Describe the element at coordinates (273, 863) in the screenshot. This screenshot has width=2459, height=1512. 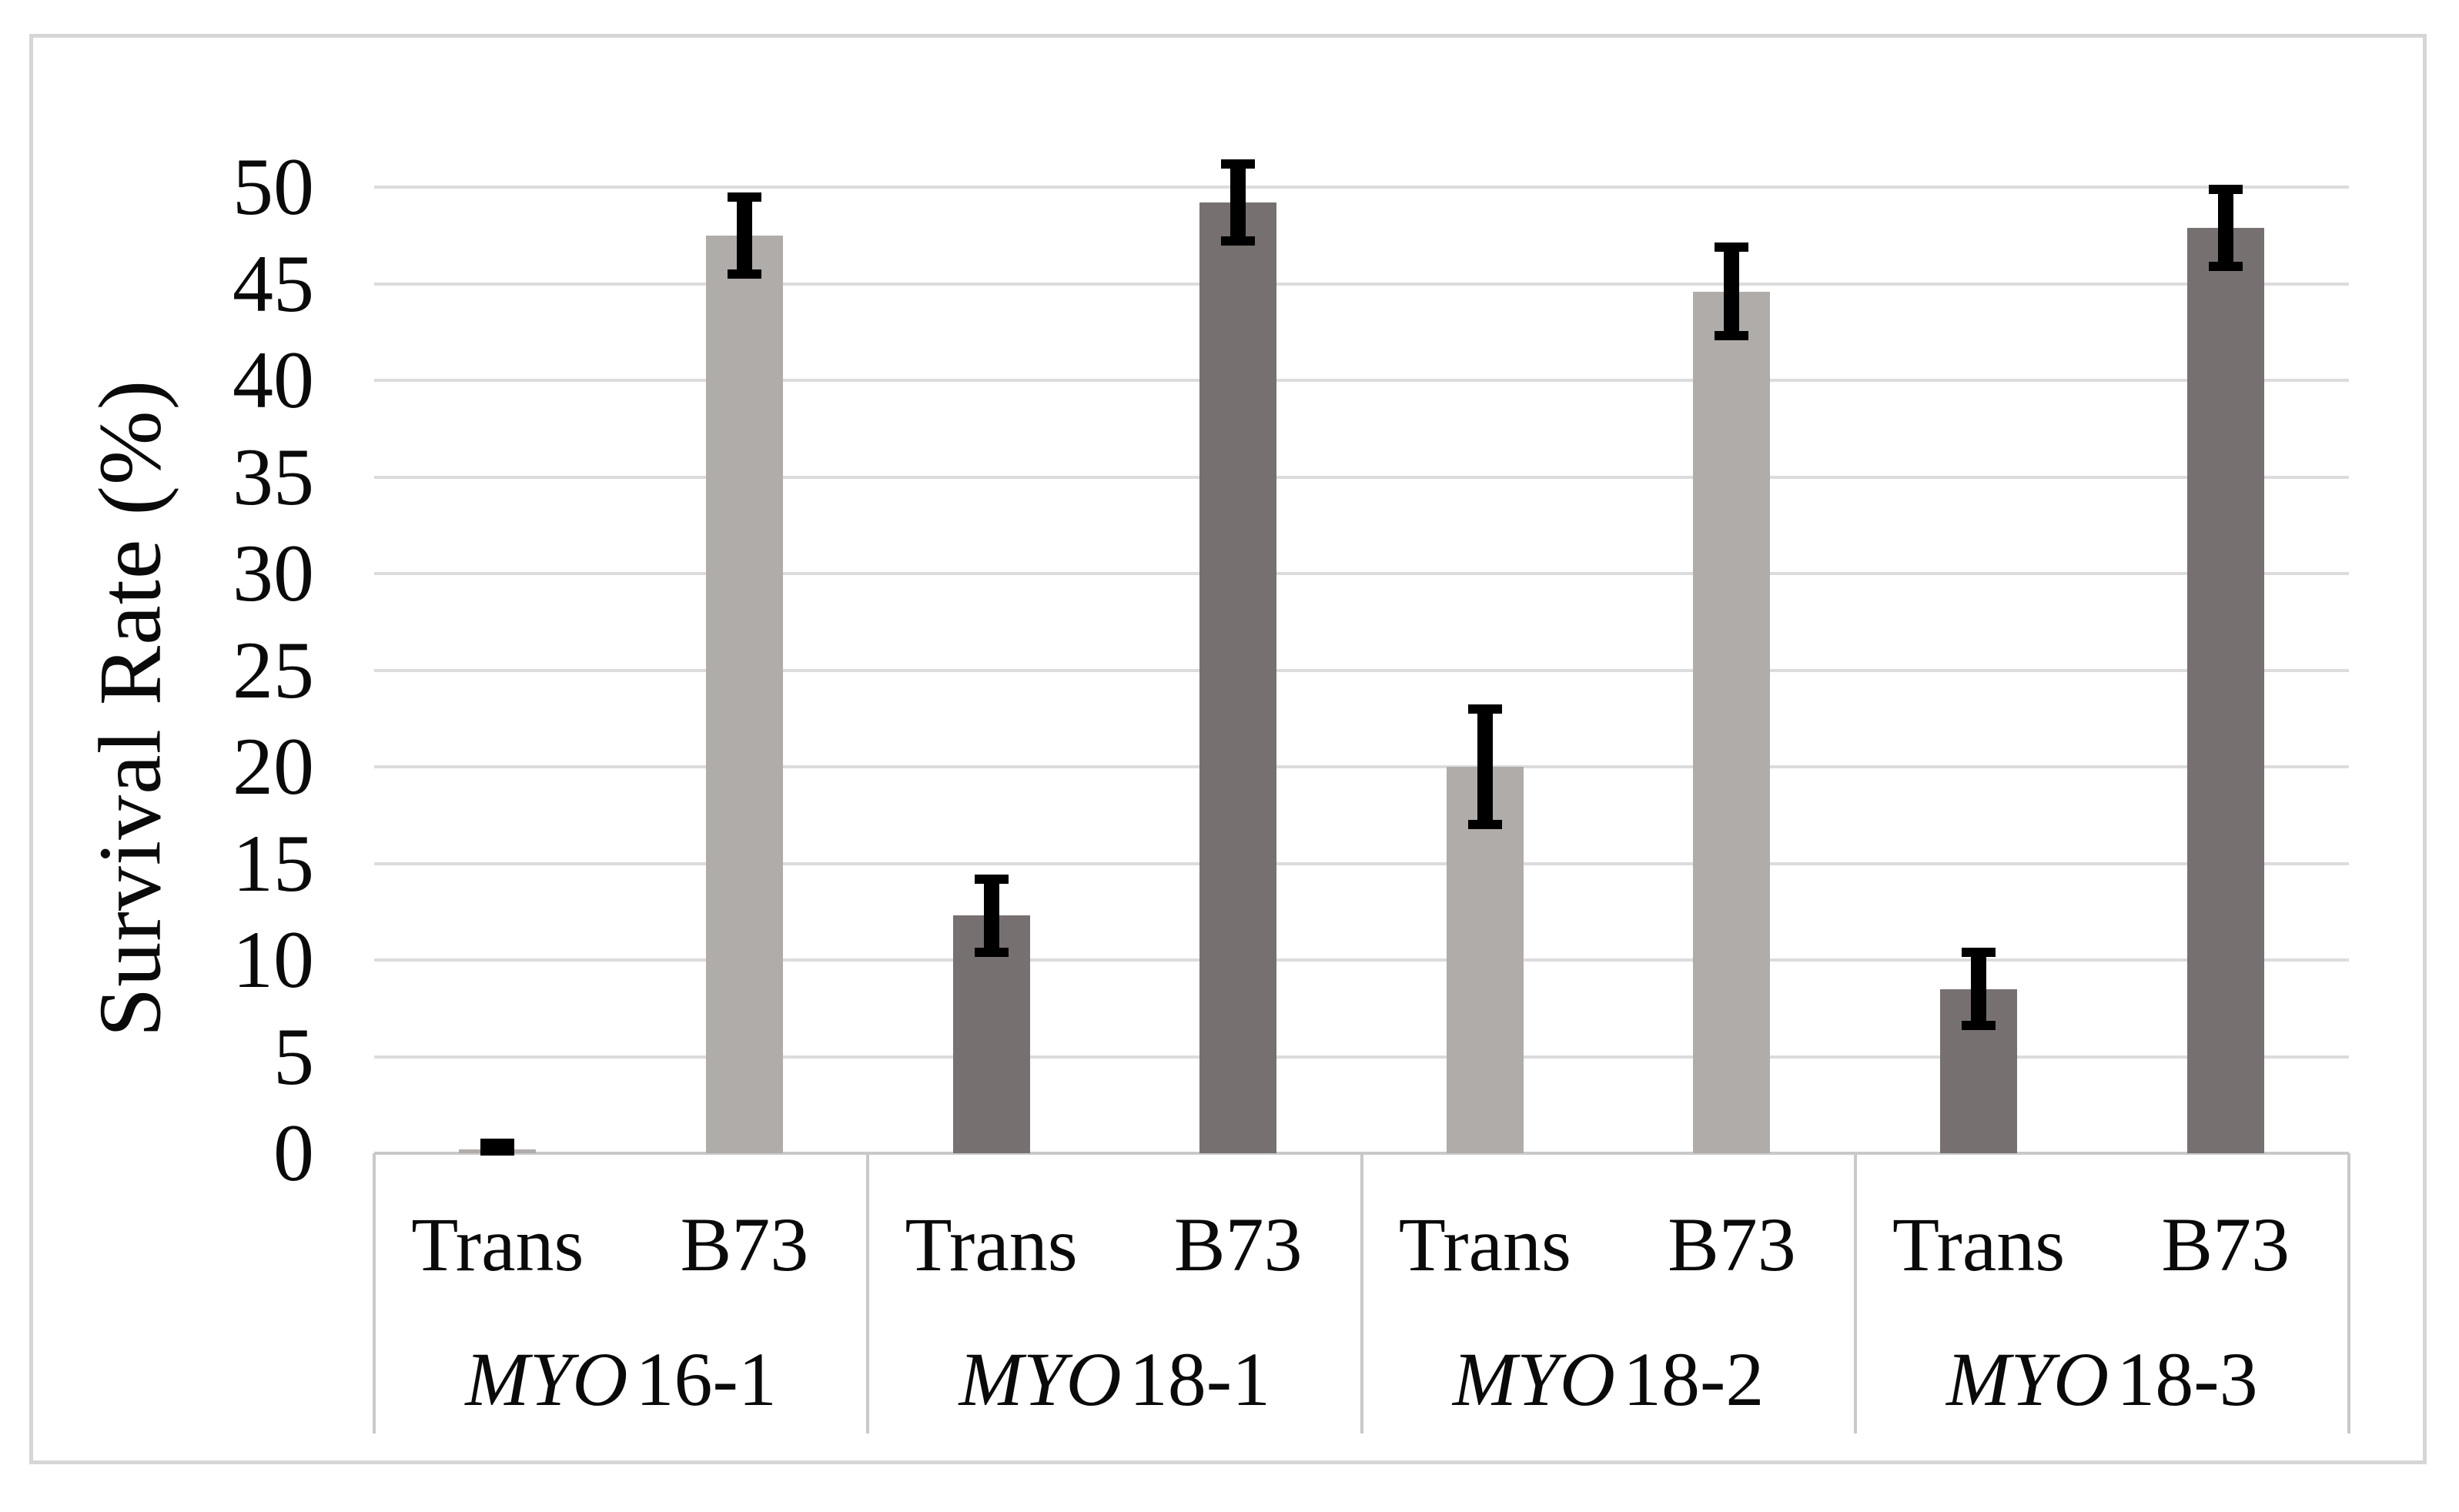
I see `y-tick-label: 15` at that location.